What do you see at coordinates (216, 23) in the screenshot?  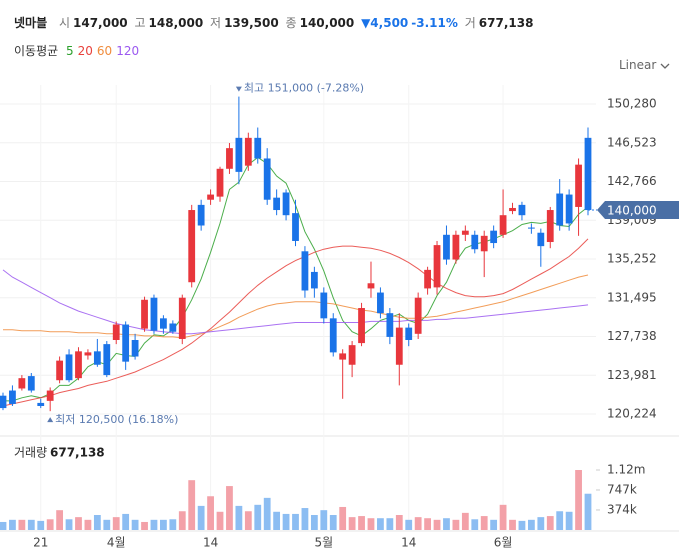 I see `quote-label: 저` at bounding box center [216, 23].